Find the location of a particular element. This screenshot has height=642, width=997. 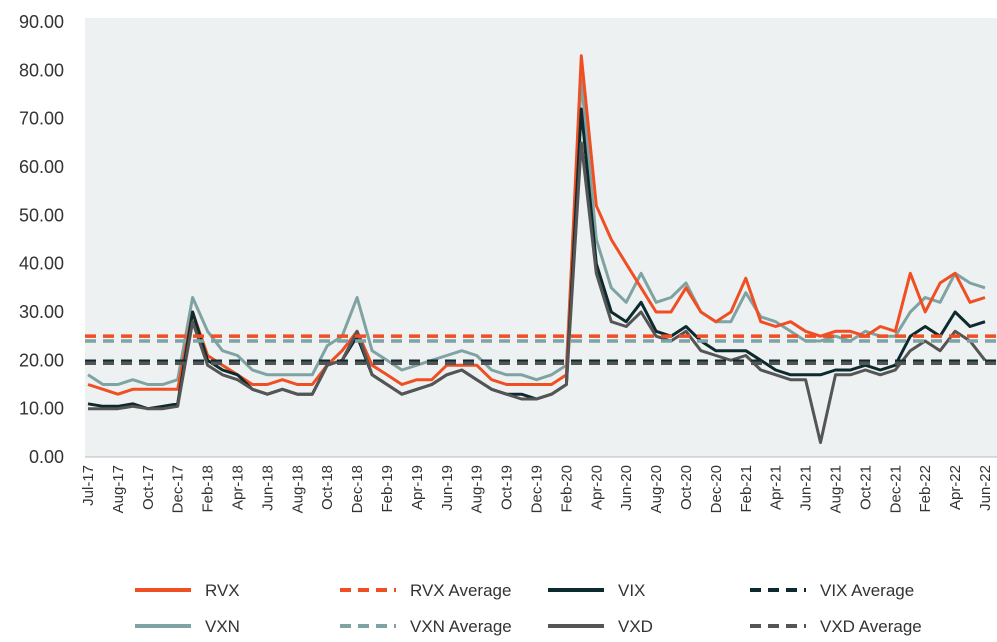

x-tick-label: Feb-21 is located at coordinates (746, 489).